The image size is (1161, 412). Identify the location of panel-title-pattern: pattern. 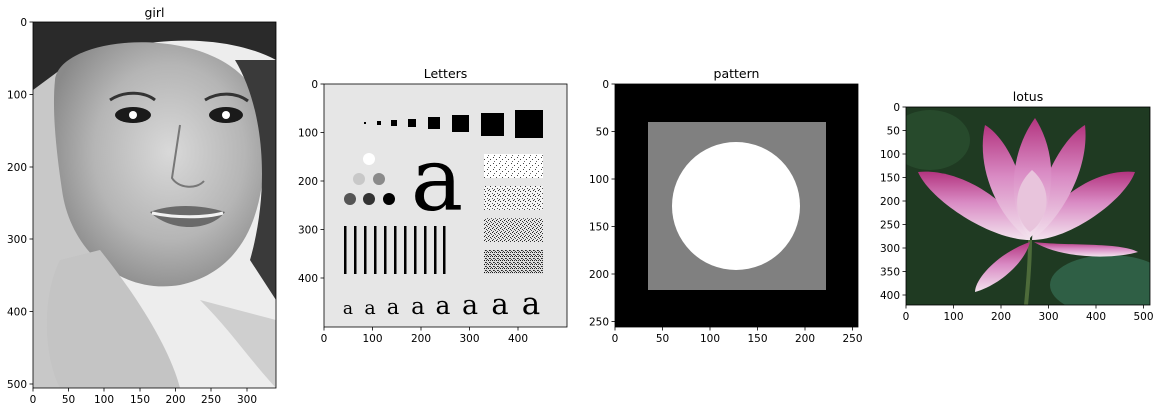
(737, 73).